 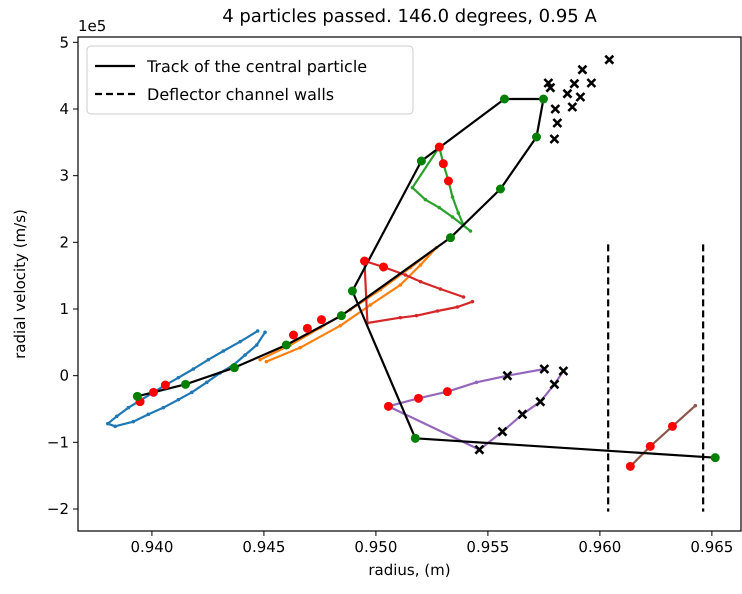 I want to click on x-tick-label: 0.945, so click(x=264, y=547).